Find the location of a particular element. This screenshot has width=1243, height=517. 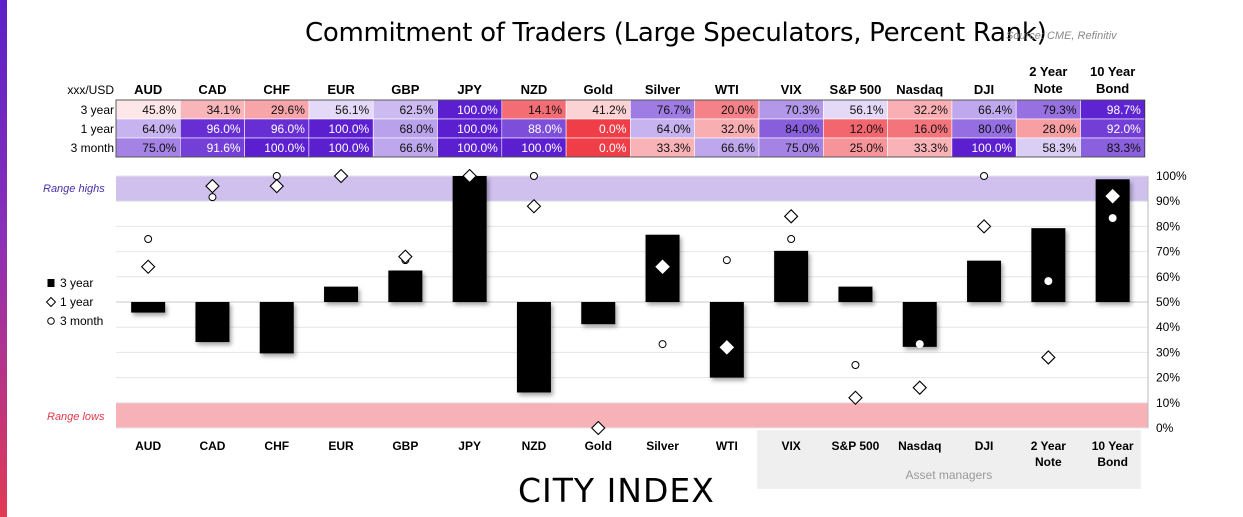

table-cell-value: 16.0% is located at coordinates (931, 129).